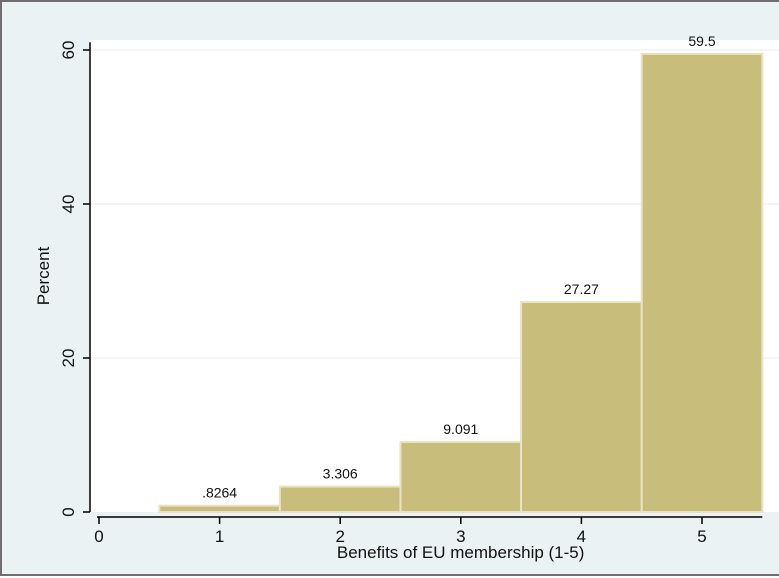 This screenshot has height=578, width=779. What do you see at coordinates (701, 536) in the screenshot?
I see `x-tick-label: 5` at bounding box center [701, 536].